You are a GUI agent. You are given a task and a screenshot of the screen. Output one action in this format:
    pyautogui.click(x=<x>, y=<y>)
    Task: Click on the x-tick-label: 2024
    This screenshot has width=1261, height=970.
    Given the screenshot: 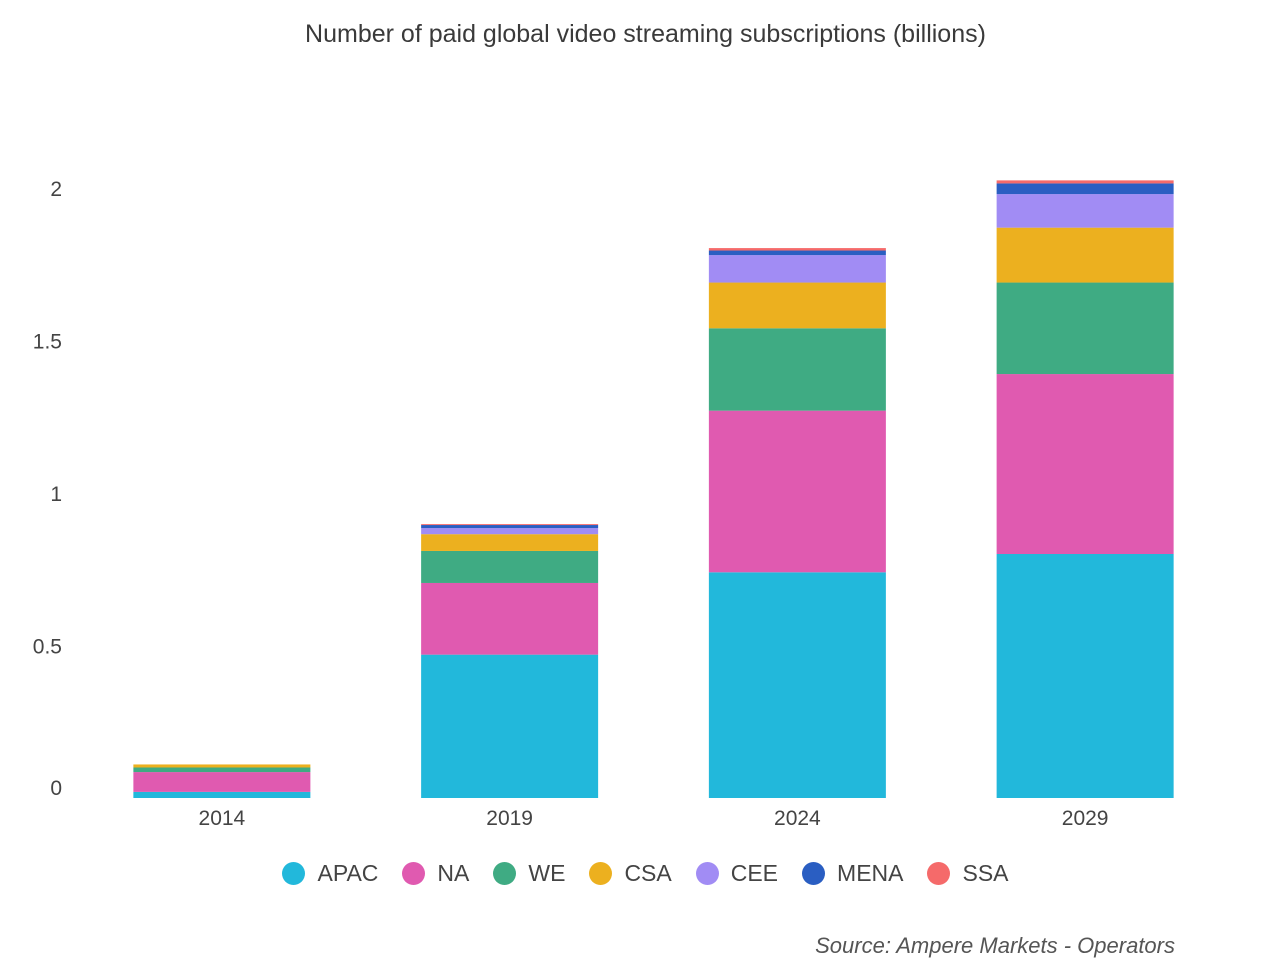 What is the action you would take?
    pyautogui.click(x=797, y=818)
    